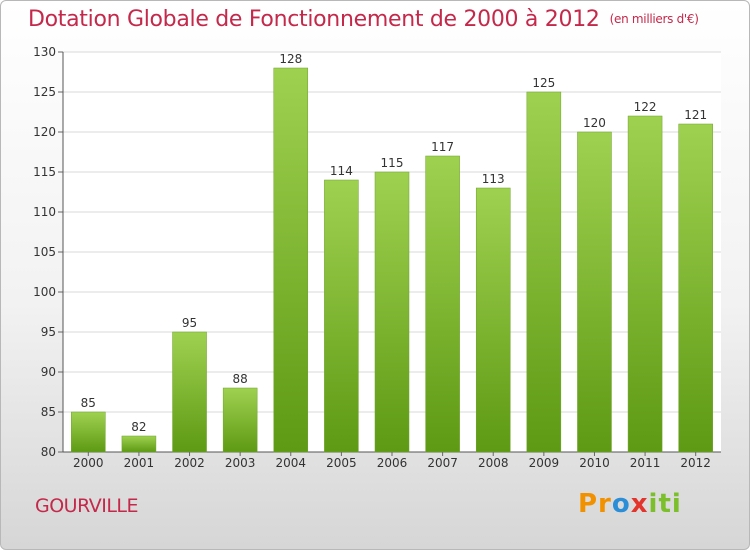  Describe the element at coordinates (139, 444) in the screenshot. I see `bar-2001` at that location.